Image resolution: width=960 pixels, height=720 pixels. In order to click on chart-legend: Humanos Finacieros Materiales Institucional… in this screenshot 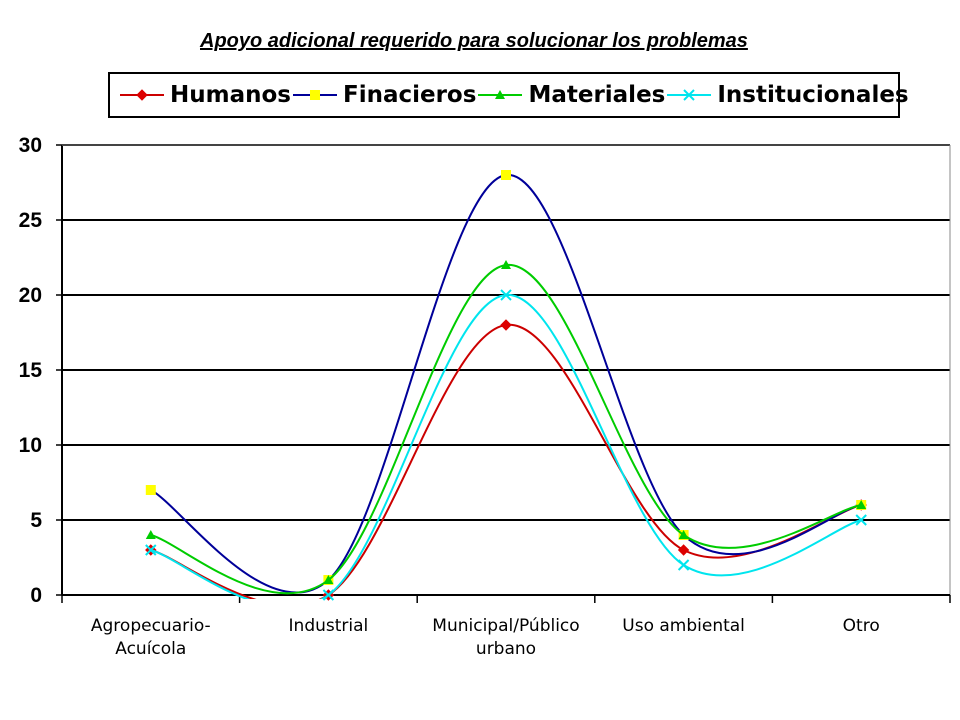, I will do `click(508, 95)`.